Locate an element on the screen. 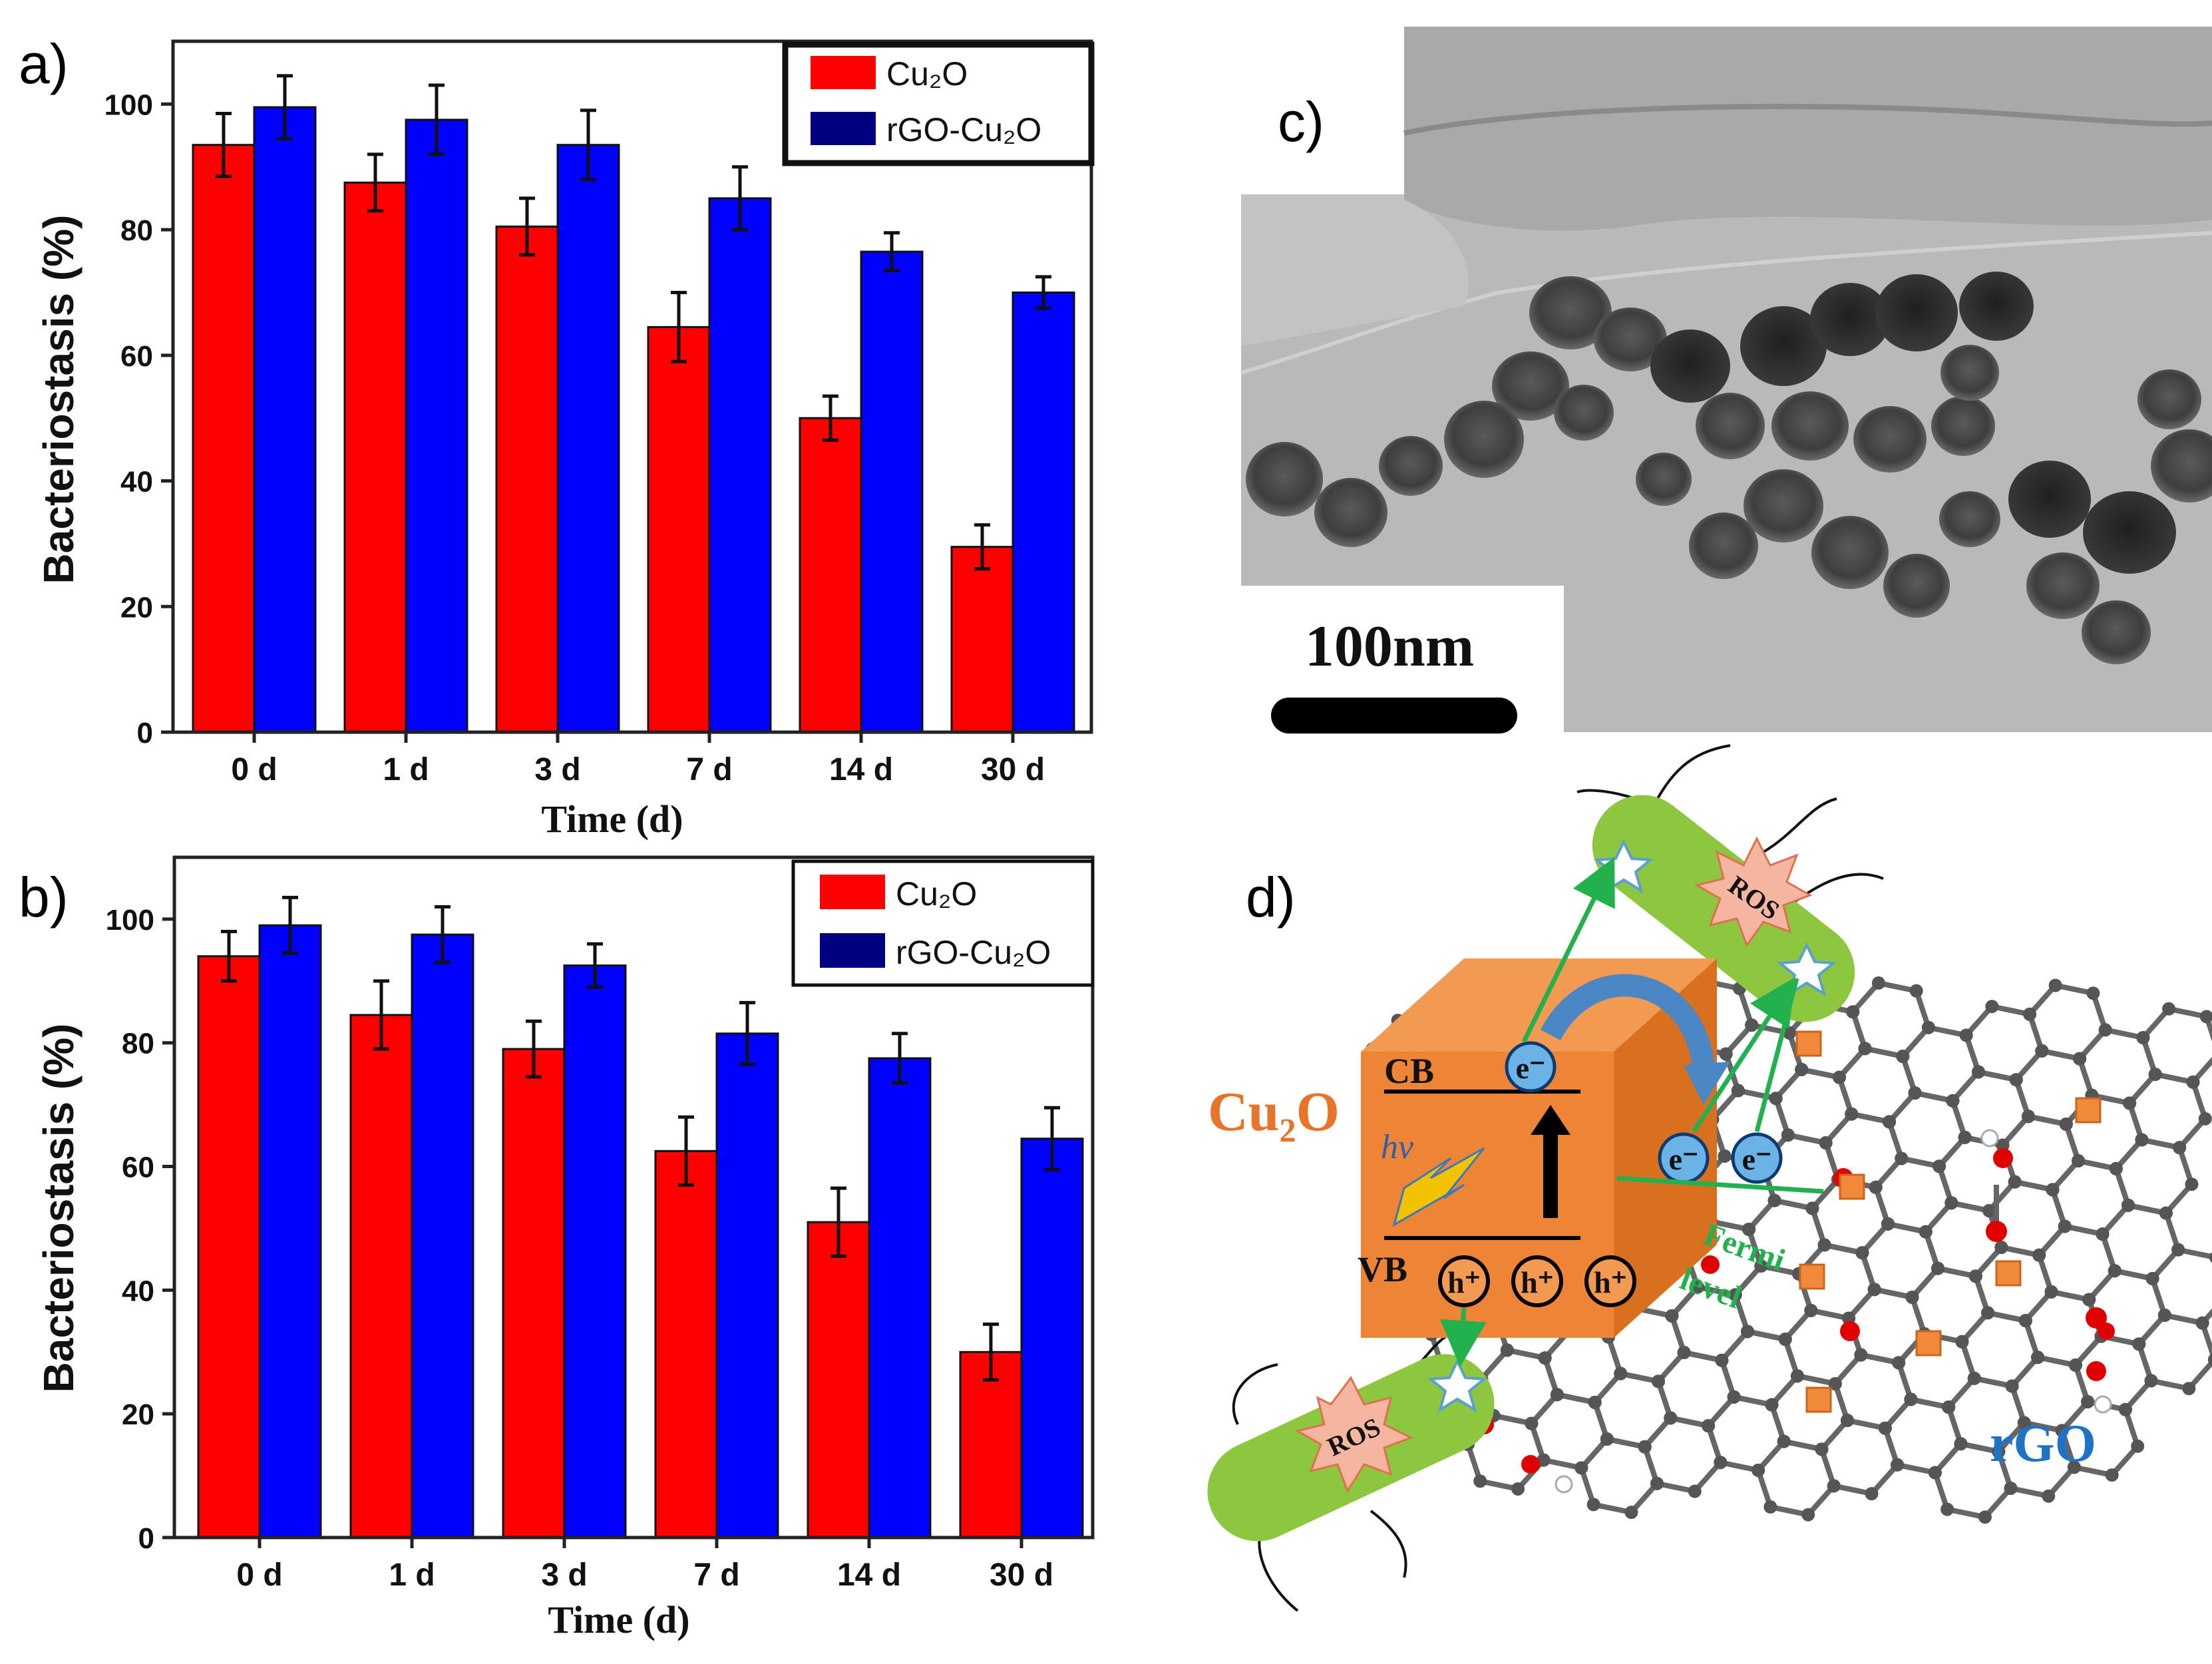 Image resolution: width=2212 pixels, height=1664 pixels. bar-cu2o-1d is located at coordinates (381, 1276).